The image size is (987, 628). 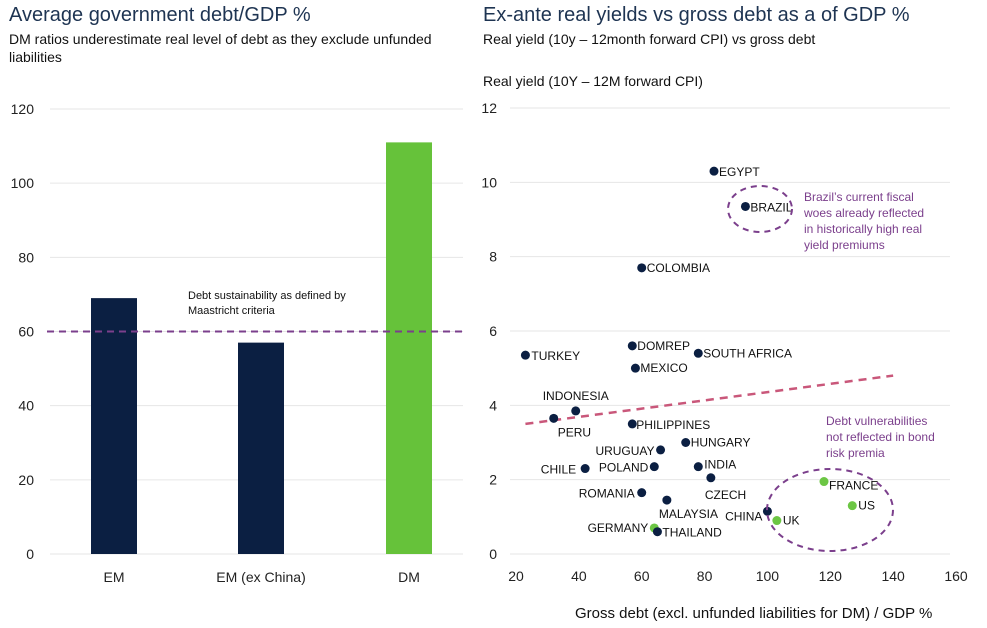 I want to click on right-y-tick-label: 4, so click(x=493, y=405).